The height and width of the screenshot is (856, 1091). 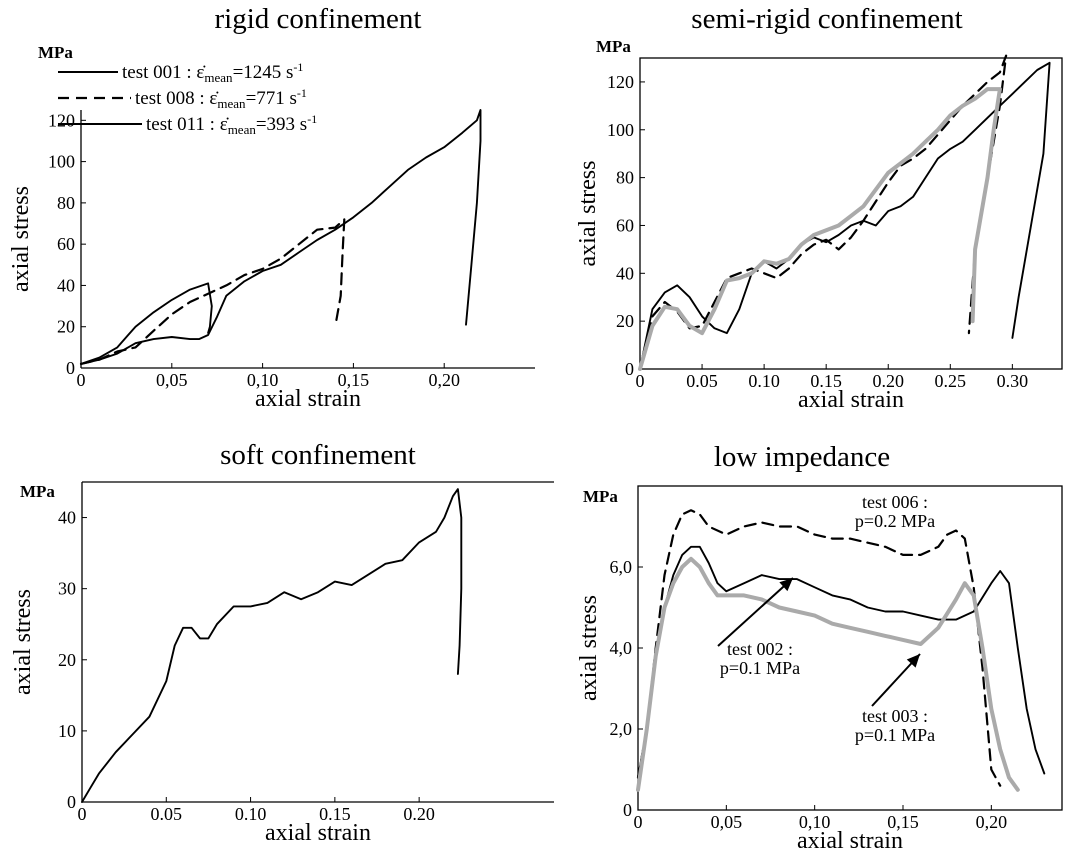 What do you see at coordinates (895, 716) in the screenshot?
I see `annotation-line1: test 003 :` at bounding box center [895, 716].